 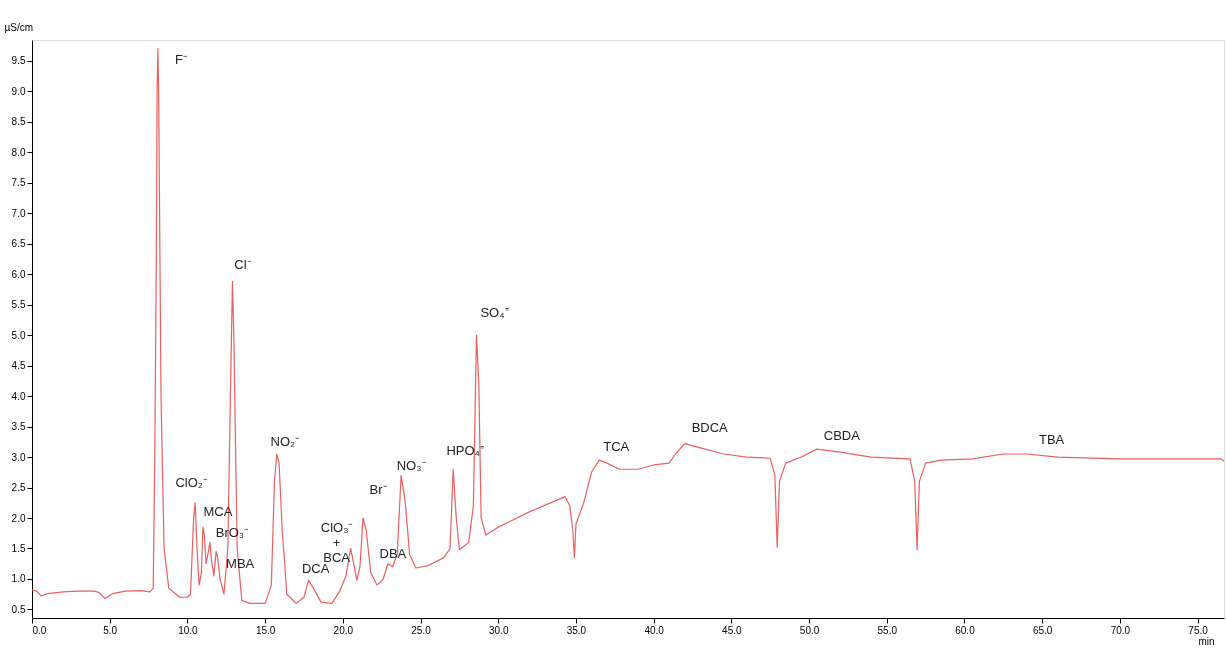 I want to click on y-tick-label: 4.5, so click(x=18, y=366).